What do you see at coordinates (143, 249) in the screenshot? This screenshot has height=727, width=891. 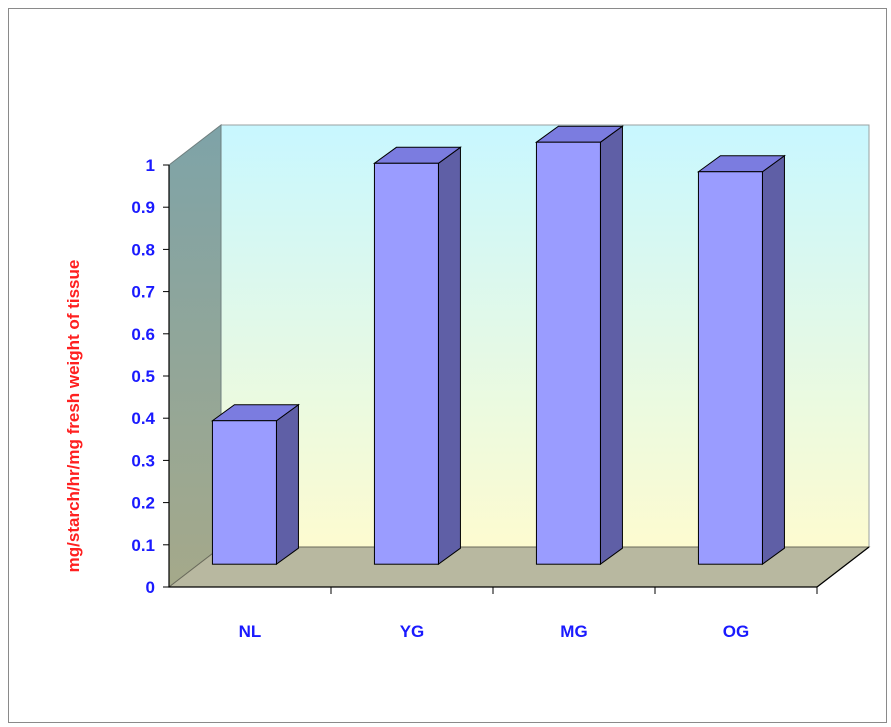 I see `y-tick-label: 0.8` at bounding box center [143, 249].